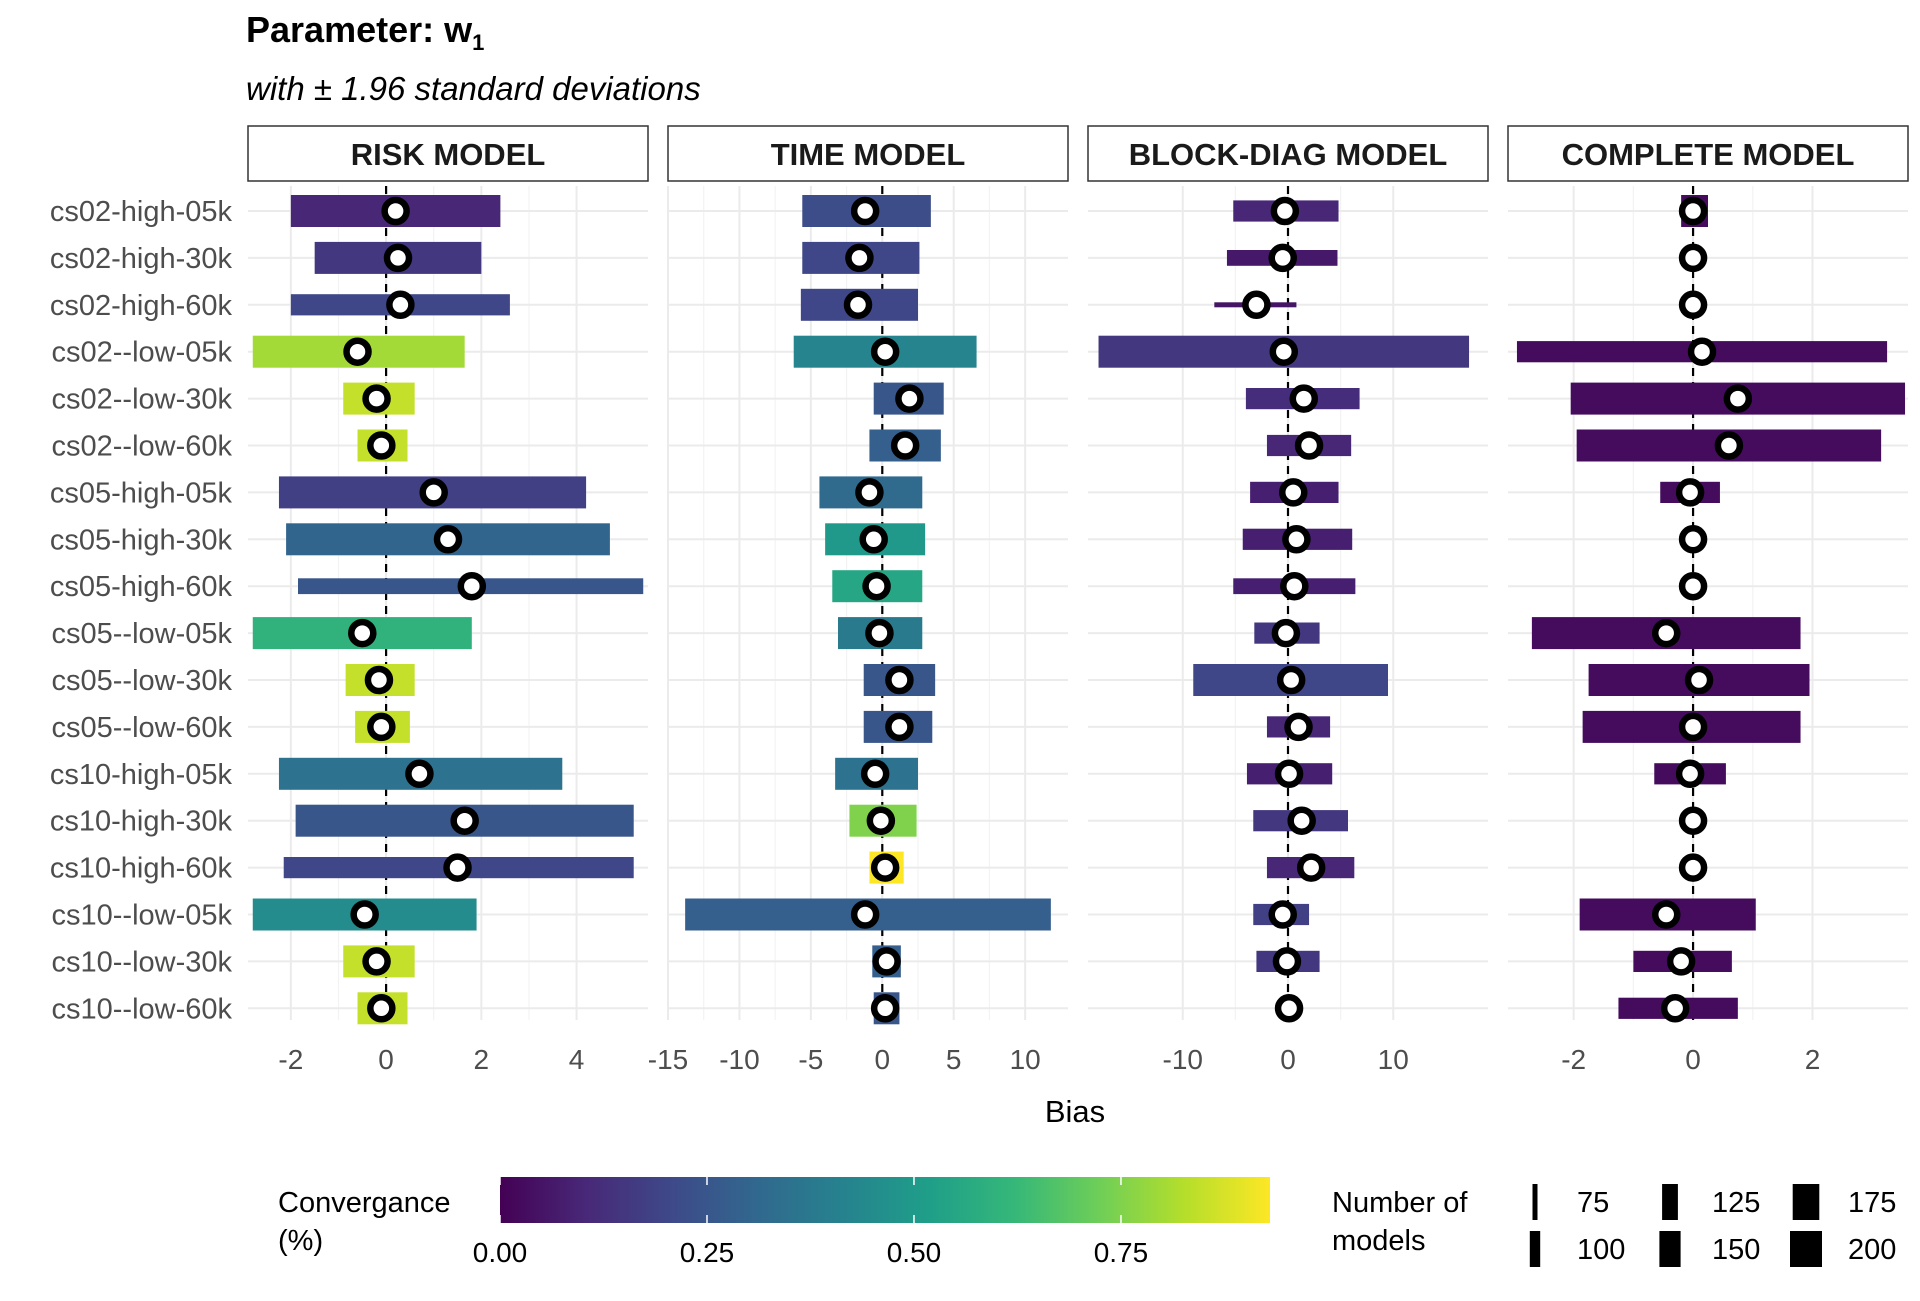 The height and width of the screenshot is (1301, 1920). What do you see at coordinates (142, 634) in the screenshot?
I see `row-label: cs05--low-05k` at bounding box center [142, 634].